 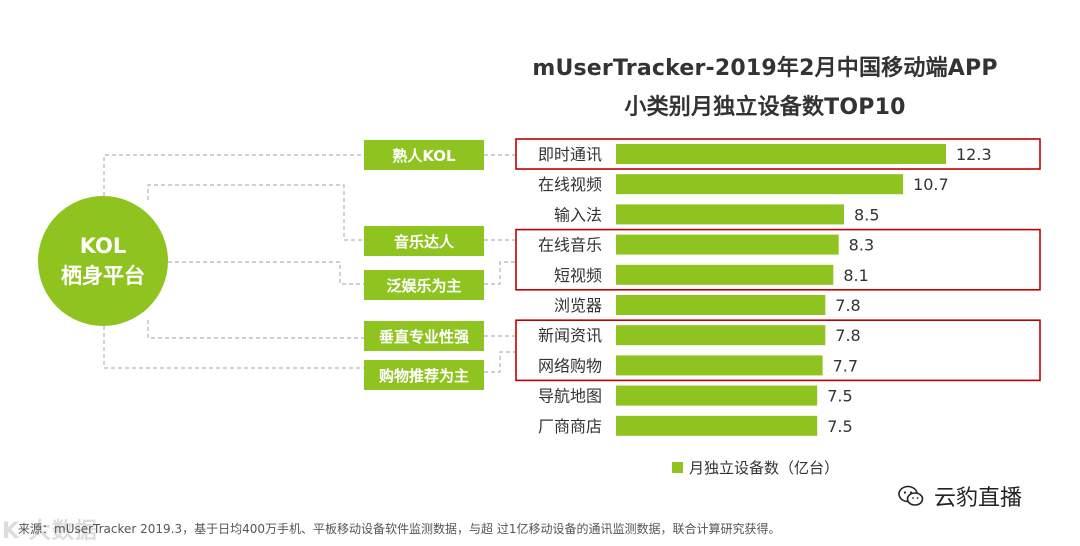 What do you see at coordinates (424, 285) in the screenshot?
I see `tag-entertainment: 泛娱乐为主` at bounding box center [424, 285].